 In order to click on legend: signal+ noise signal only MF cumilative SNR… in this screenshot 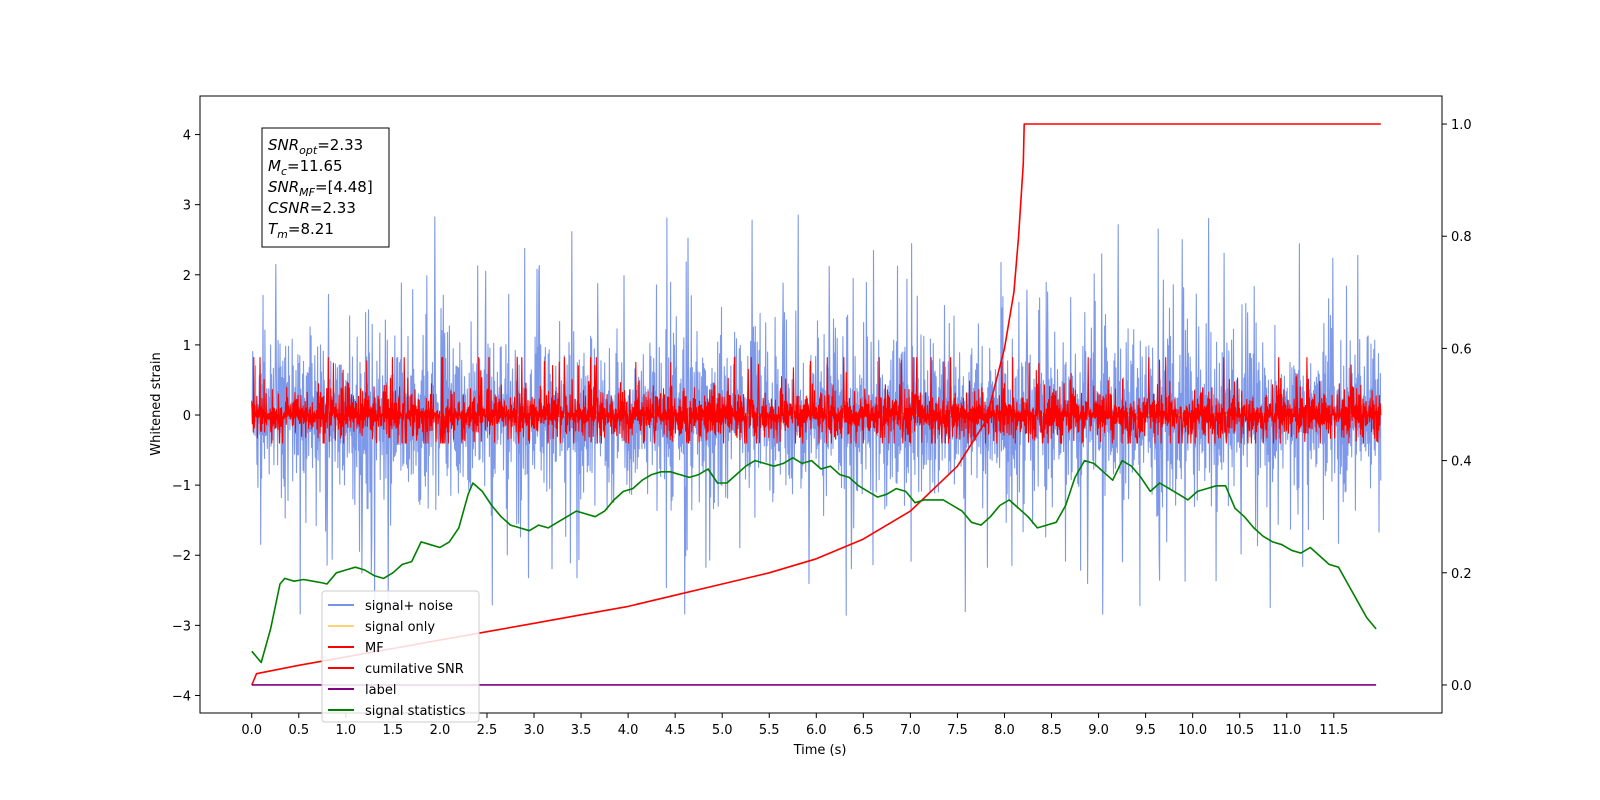, I will do `click(400, 656)`.